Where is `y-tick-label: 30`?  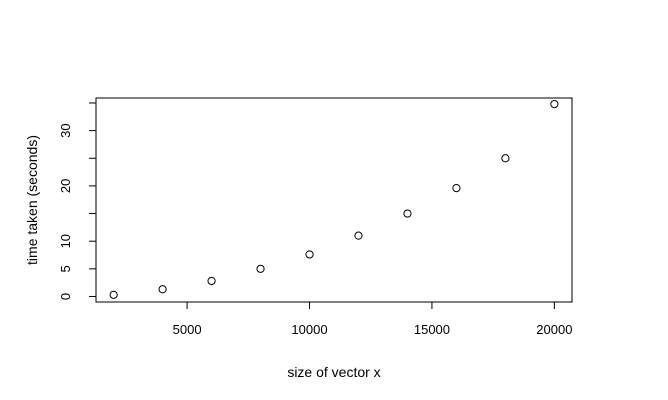
y-tick-label: 30 is located at coordinates (65, 130).